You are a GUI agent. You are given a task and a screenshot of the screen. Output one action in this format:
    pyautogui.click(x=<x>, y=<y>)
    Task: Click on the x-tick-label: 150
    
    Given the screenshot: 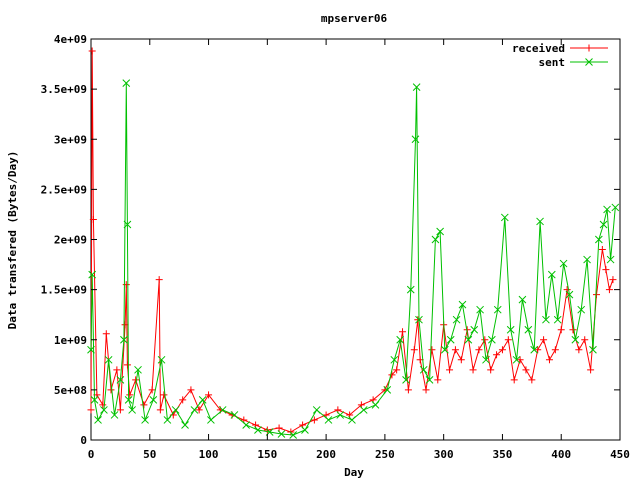 What is the action you would take?
    pyautogui.click(x=267, y=454)
    